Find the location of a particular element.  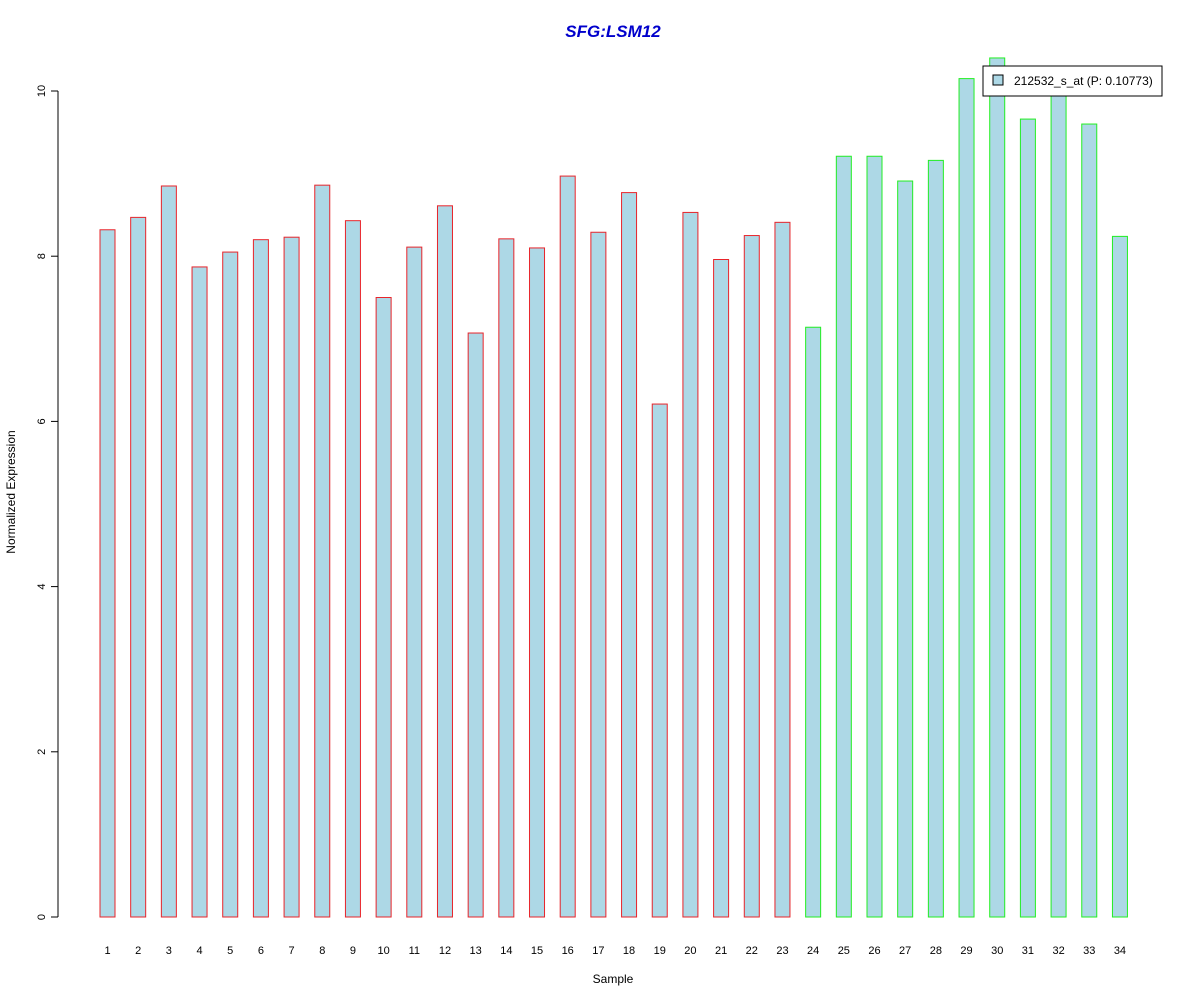

legend-swatch is located at coordinates (998, 80).